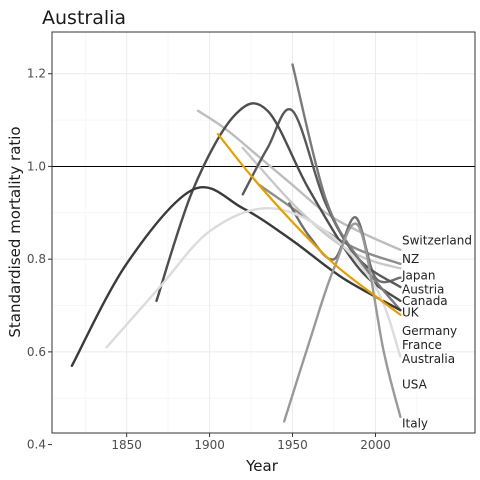 Image resolution: width=480 pixels, height=480 pixels. What do you see at coordinates (36, 166) in the screenshot?
I see `y-tick-label: 1.0` at bounding box center [36, 166].